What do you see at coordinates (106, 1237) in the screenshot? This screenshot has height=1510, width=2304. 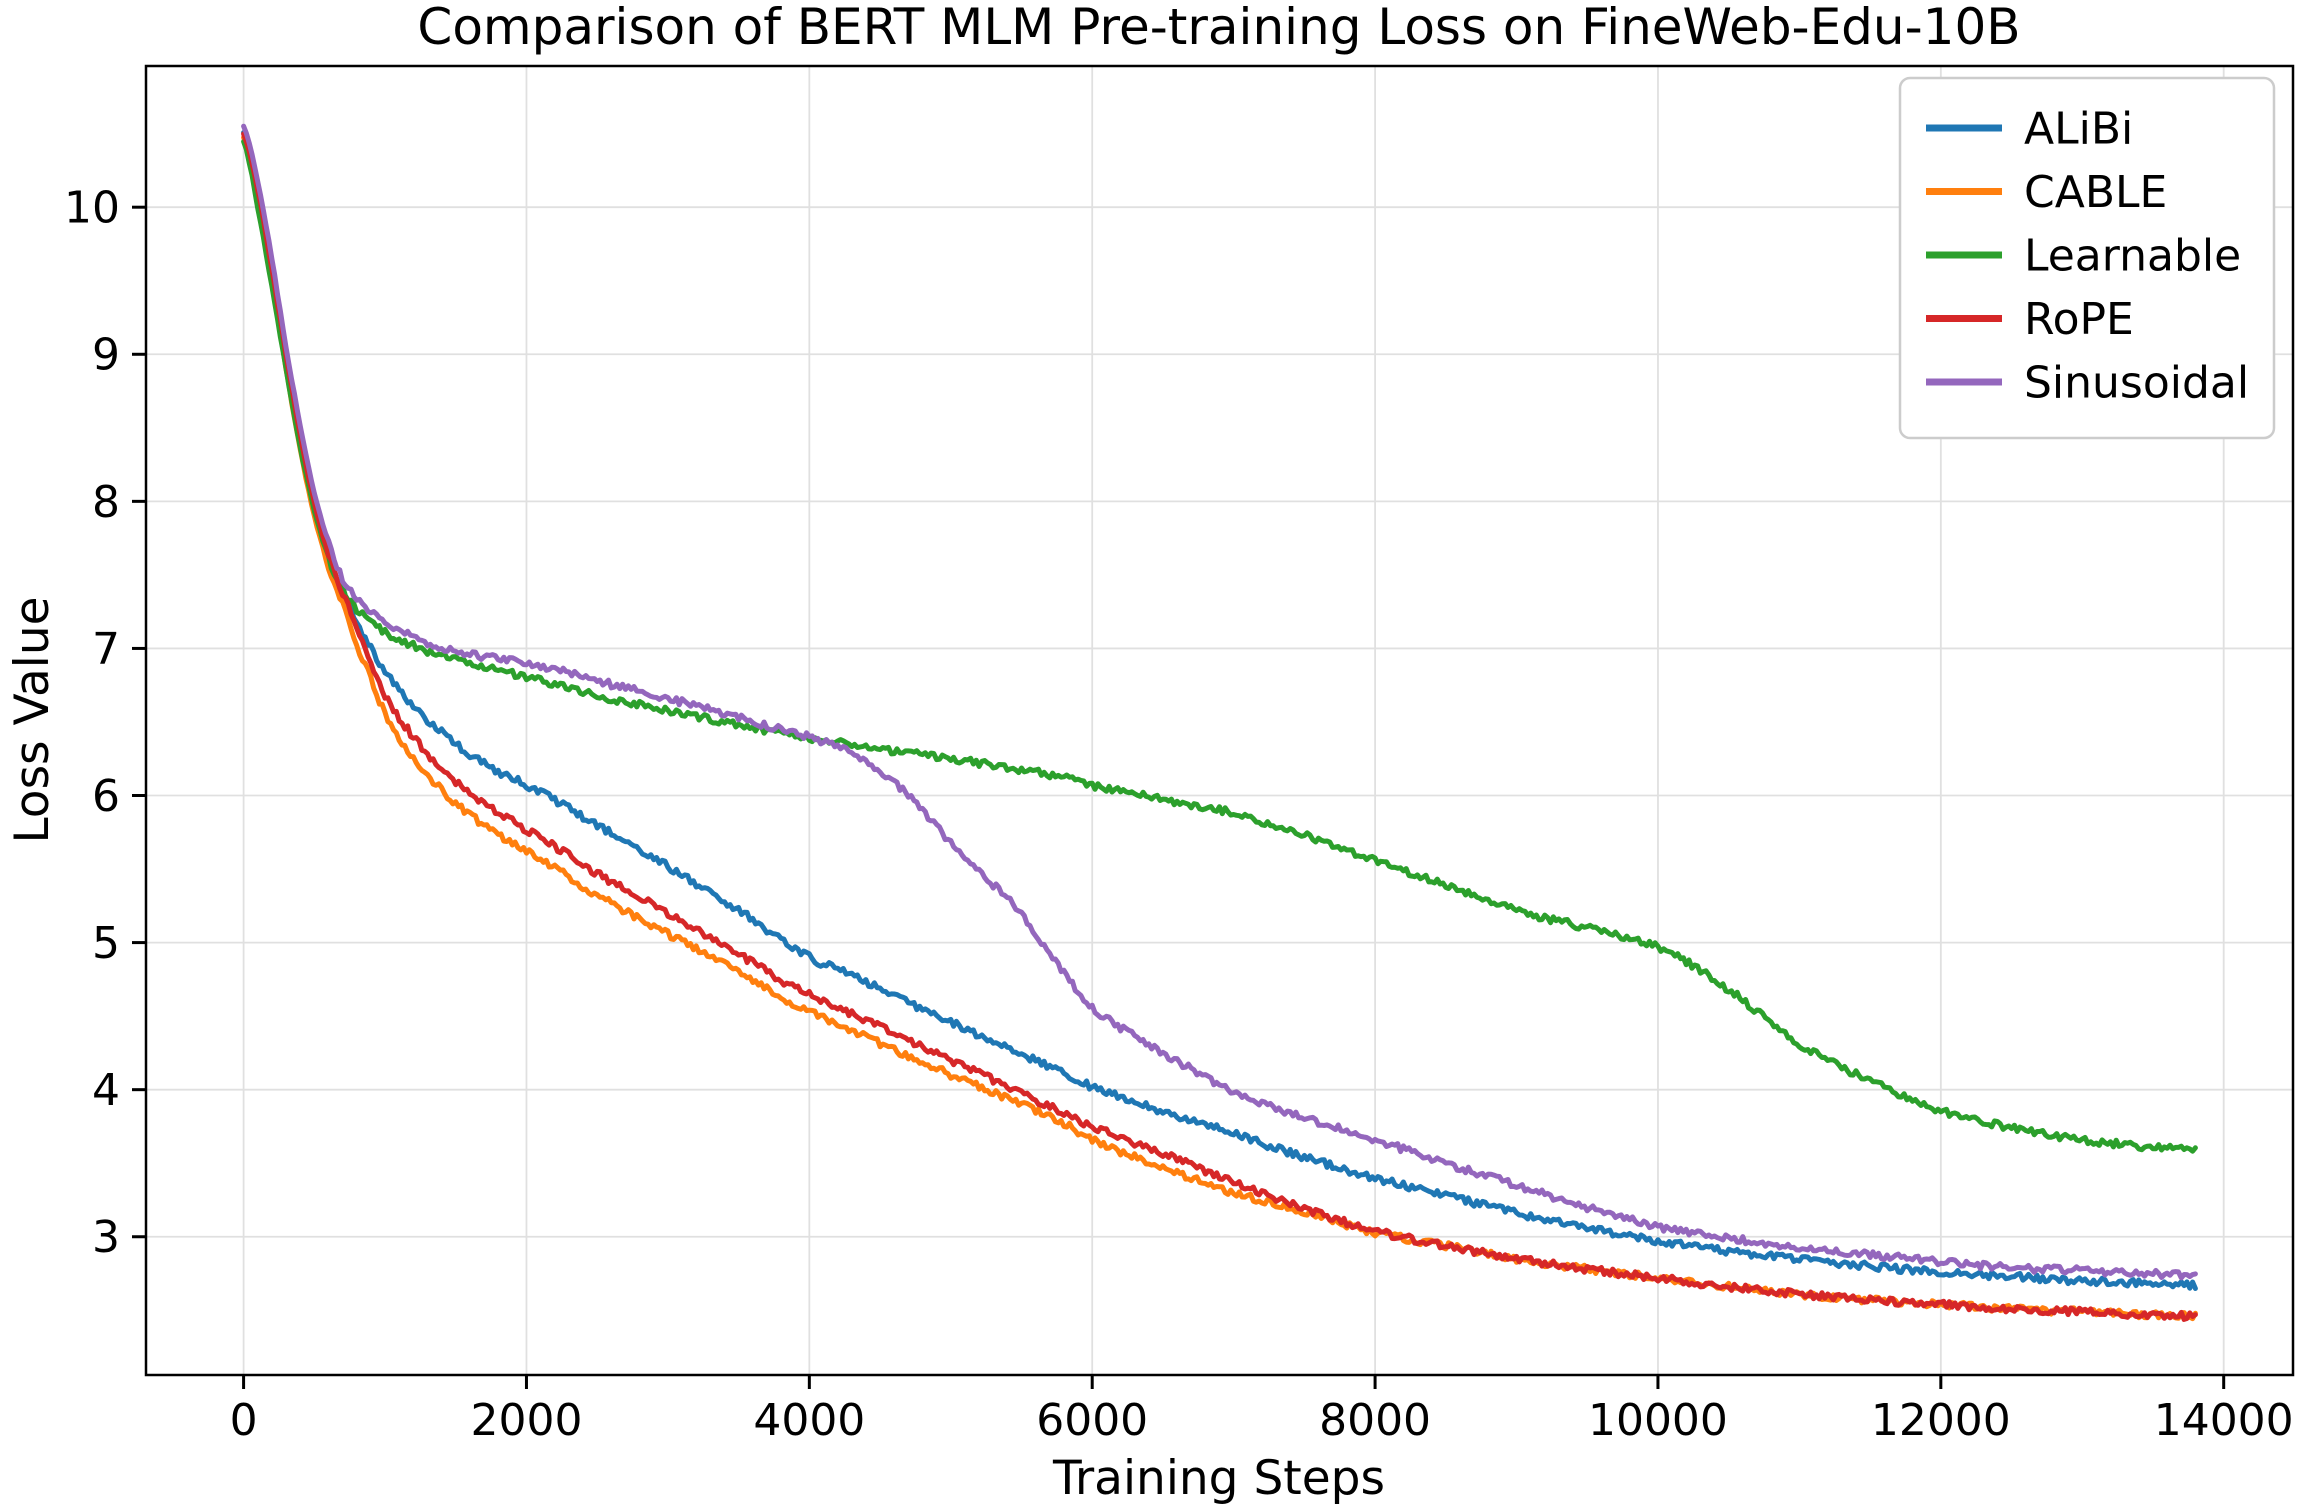 I see `y-tick-label: 3` at bounding box center [106, 1237].